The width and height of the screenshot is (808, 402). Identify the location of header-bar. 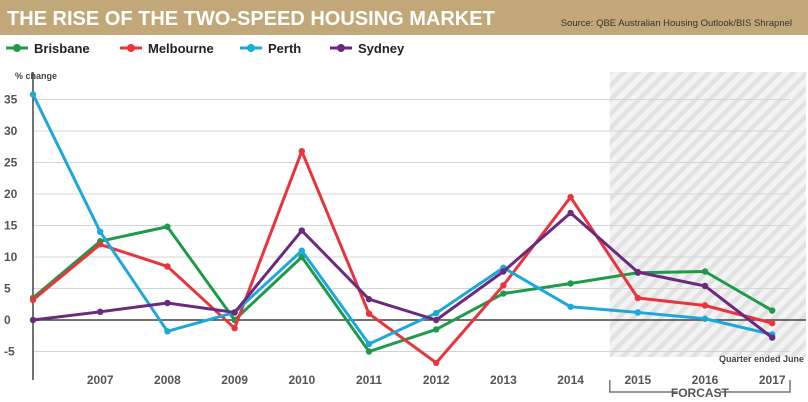
(404, 17).